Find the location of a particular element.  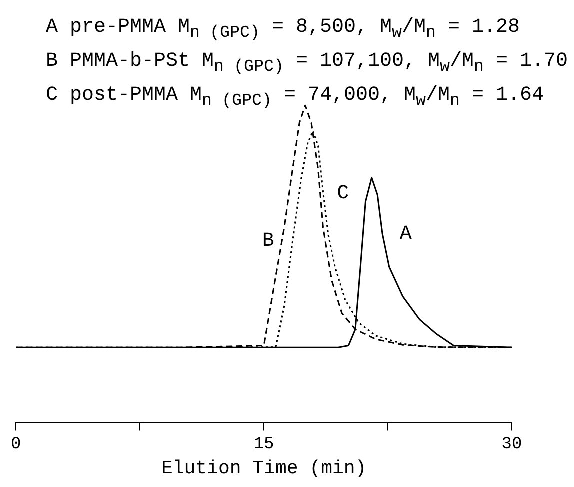

series-label: B is located at coordinates (268, 241).